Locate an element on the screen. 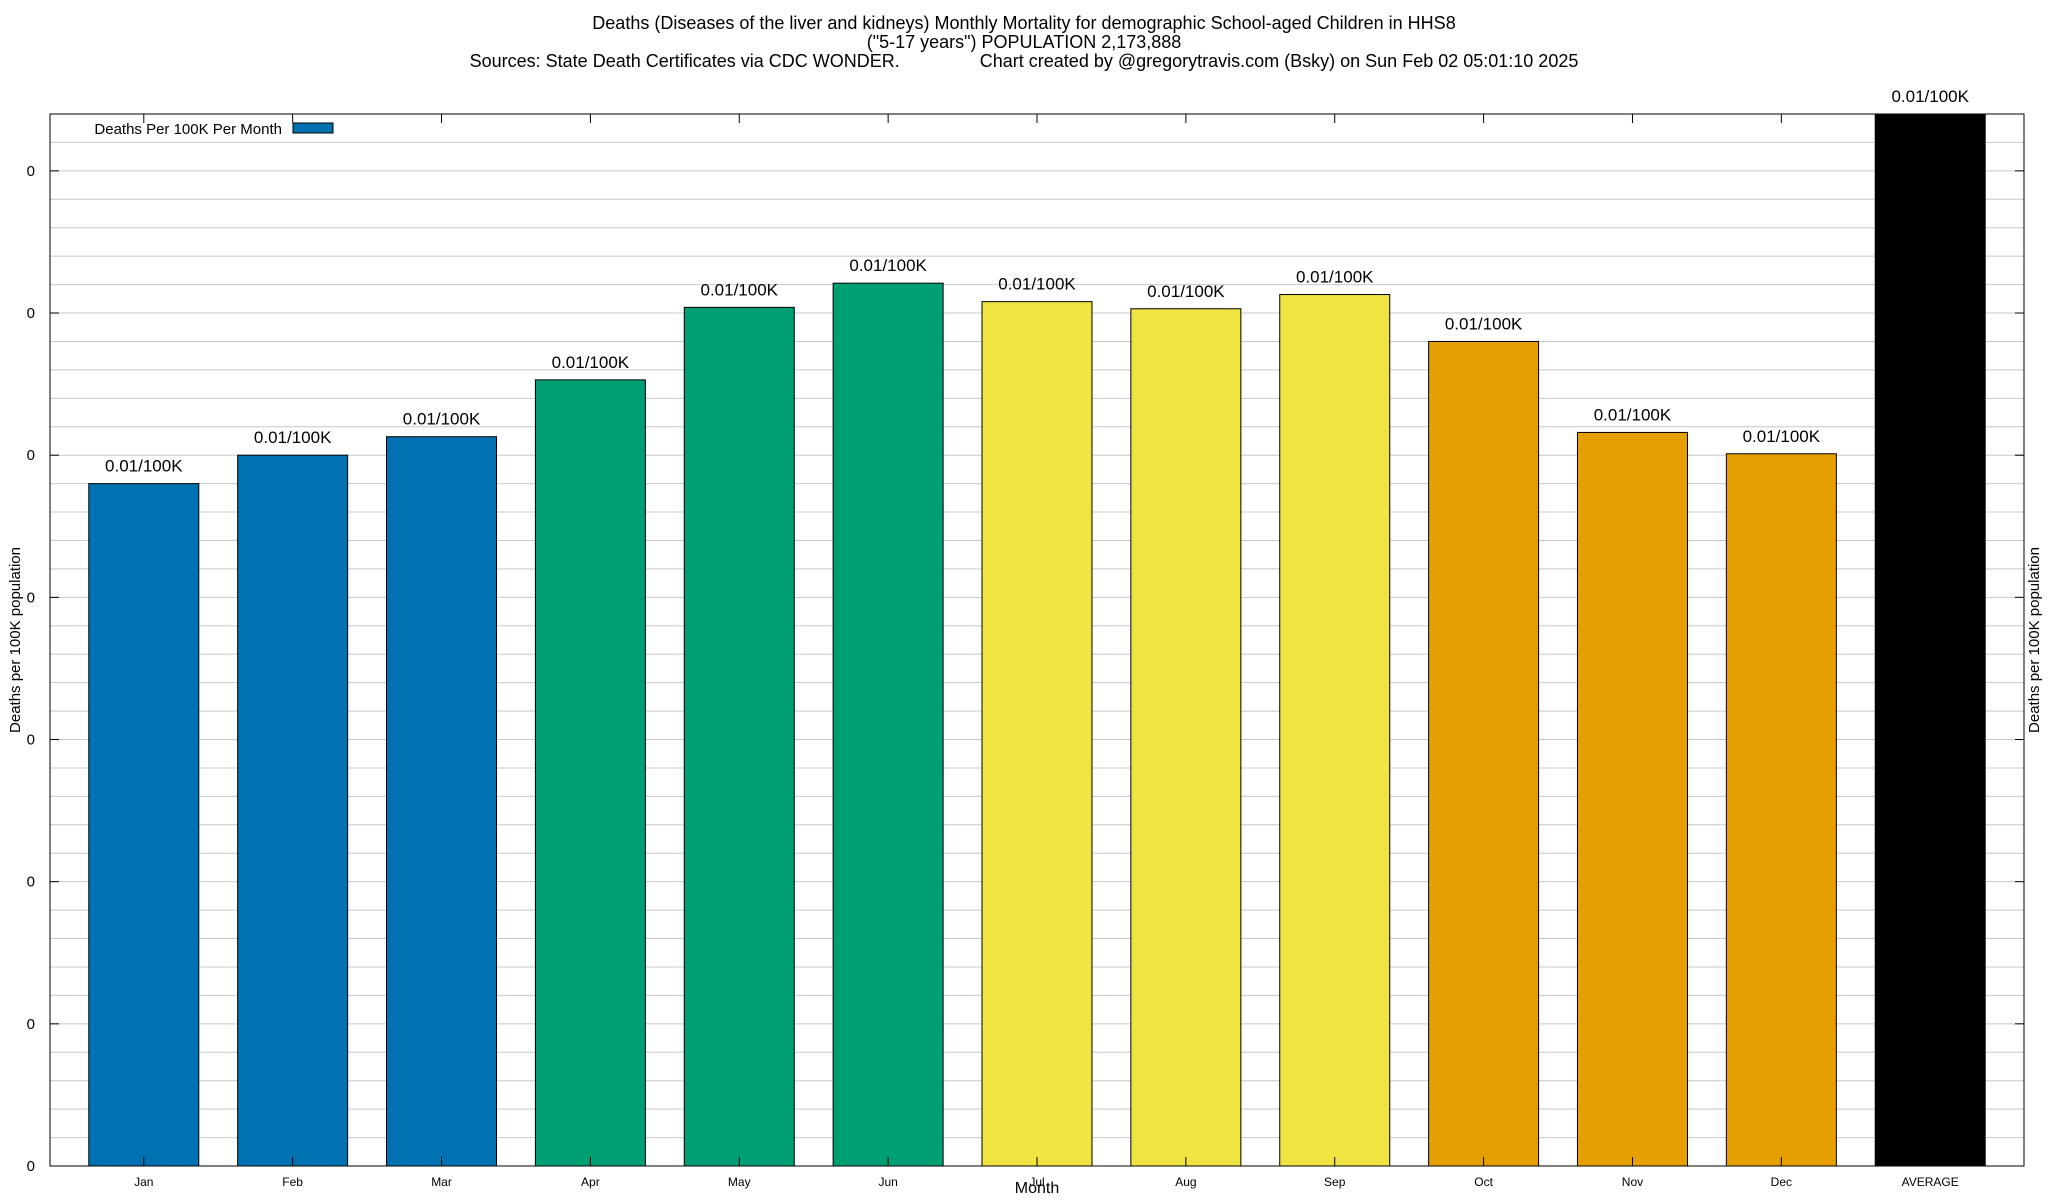 The image size is (2048, 1200). chart-title-line2: ("5-17 years") POPULATION 2,173,888 is located at coordinates (1024, 42).